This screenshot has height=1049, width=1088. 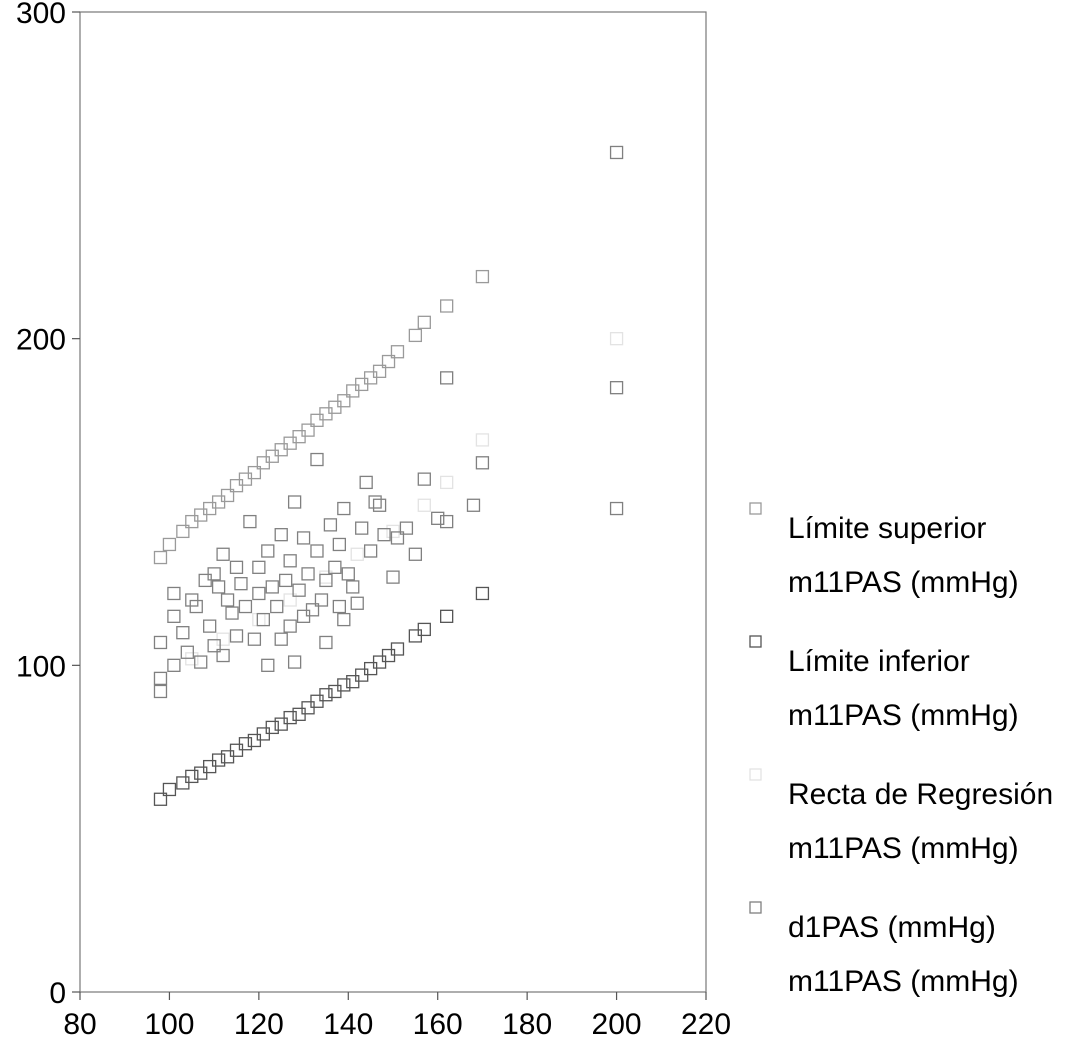 I want to click on legend-label-3: Recta de Regresión, so click(x=920, y=794).